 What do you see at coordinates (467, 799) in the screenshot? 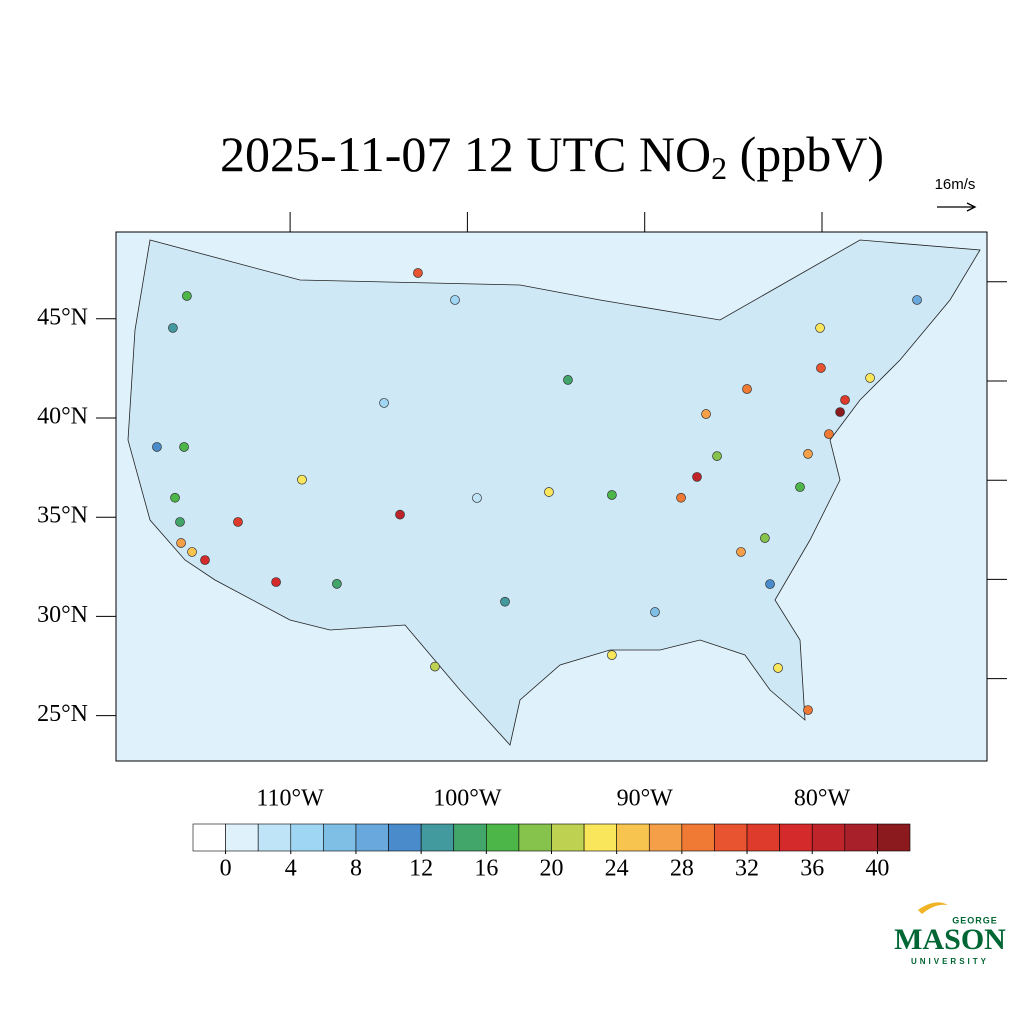
I see `lon-tick-label: 100°W` at bounding box center [467, 799].